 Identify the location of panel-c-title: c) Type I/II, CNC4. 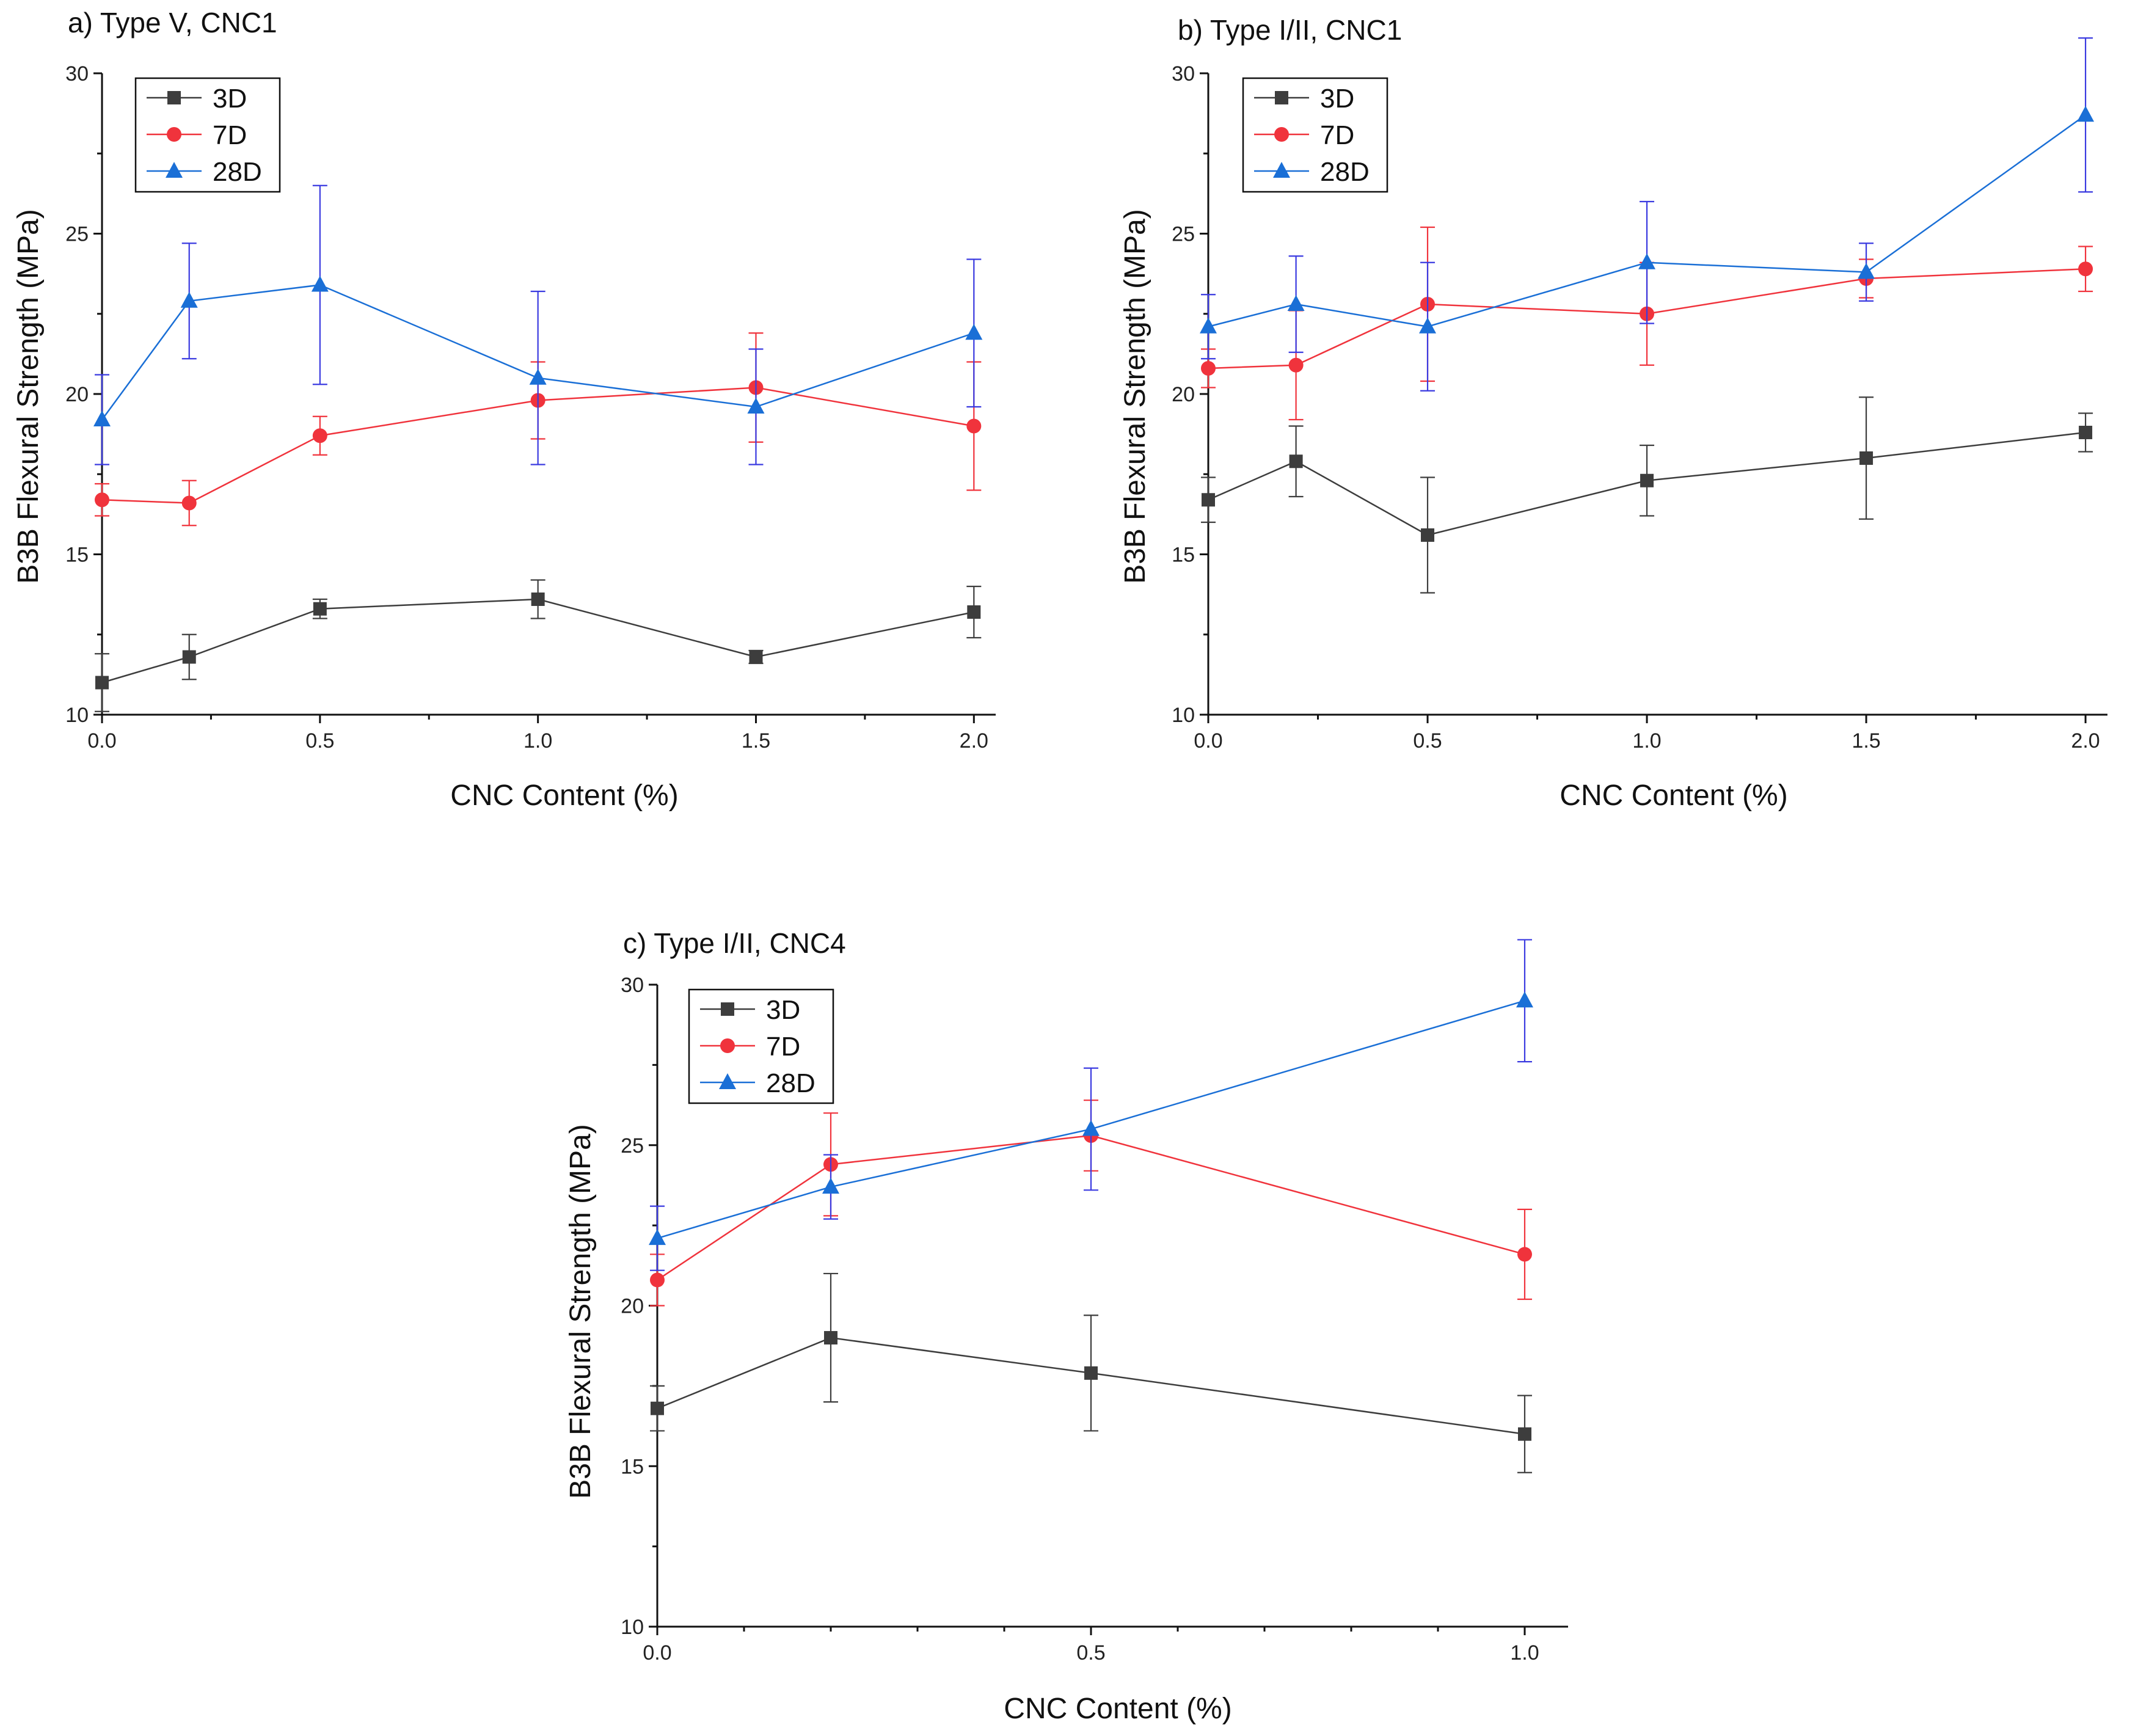
(734, 943).